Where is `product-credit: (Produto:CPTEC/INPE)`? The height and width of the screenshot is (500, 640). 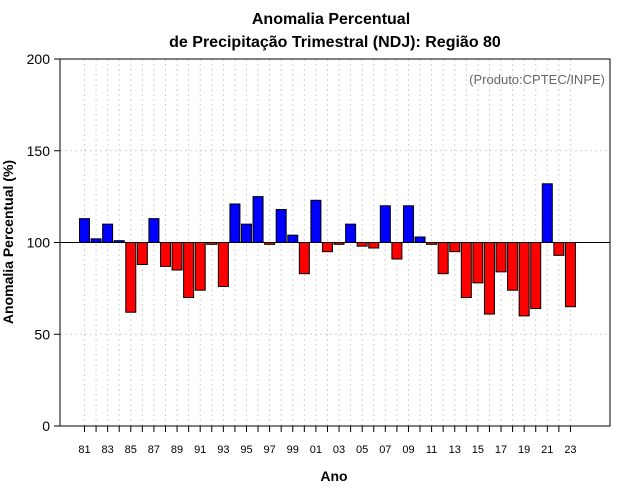
product-credit: (Produto:CPTEC/INPE) is located at coordinates (537, 79).